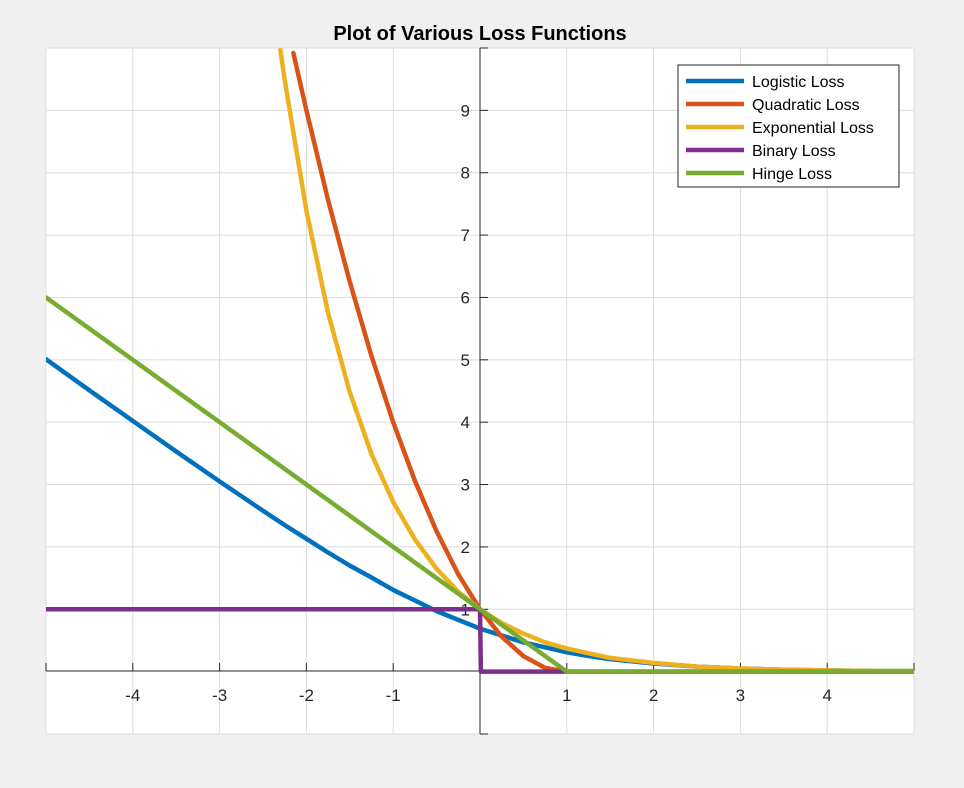 The height and width of the screenshot is (788, 964). I want to click on legend-label-exponential-loss: Exponential Loss, so click(813, 128).